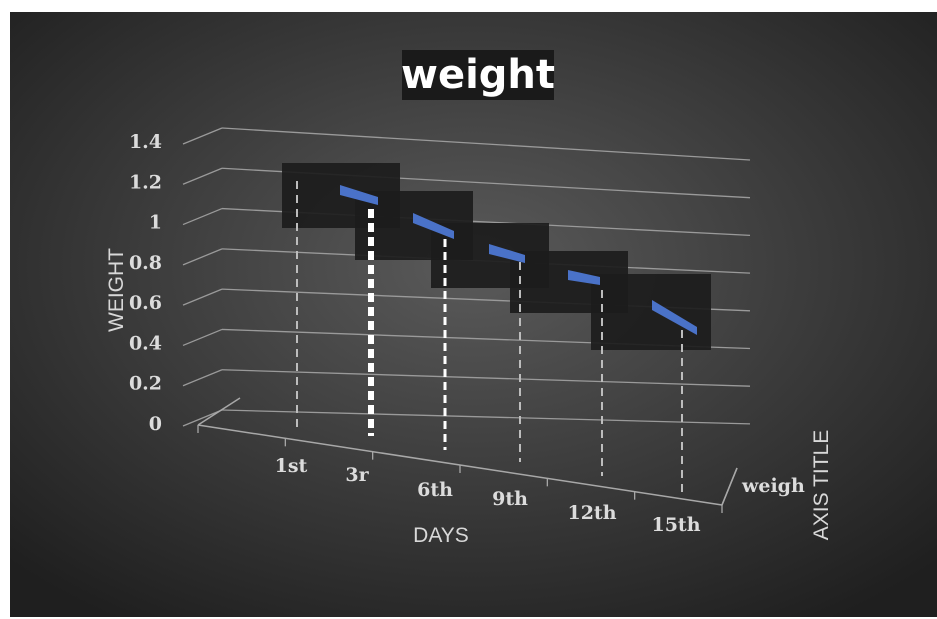 This screenshot has height=619, width=937. I want to click on x-tick-label: 12th, so click(591, 513).